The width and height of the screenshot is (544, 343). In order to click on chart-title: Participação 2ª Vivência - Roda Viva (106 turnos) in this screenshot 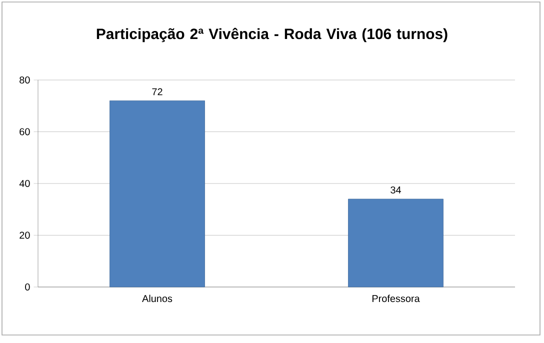, I will do `click(272, 35)`.